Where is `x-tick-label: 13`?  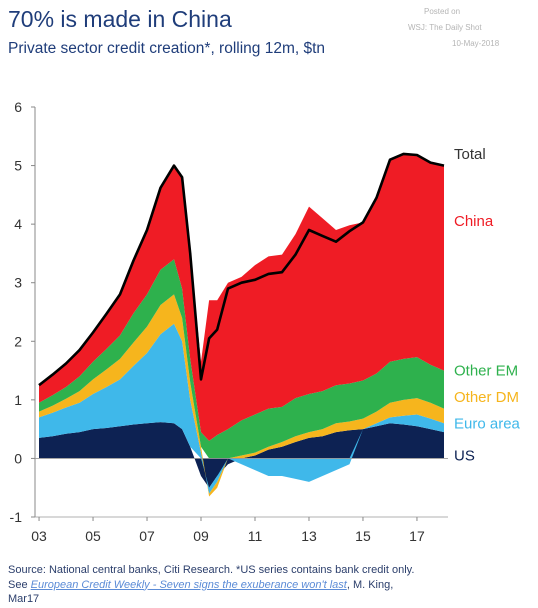 x-tick-label: 13 is located at coordinates (309, 536).